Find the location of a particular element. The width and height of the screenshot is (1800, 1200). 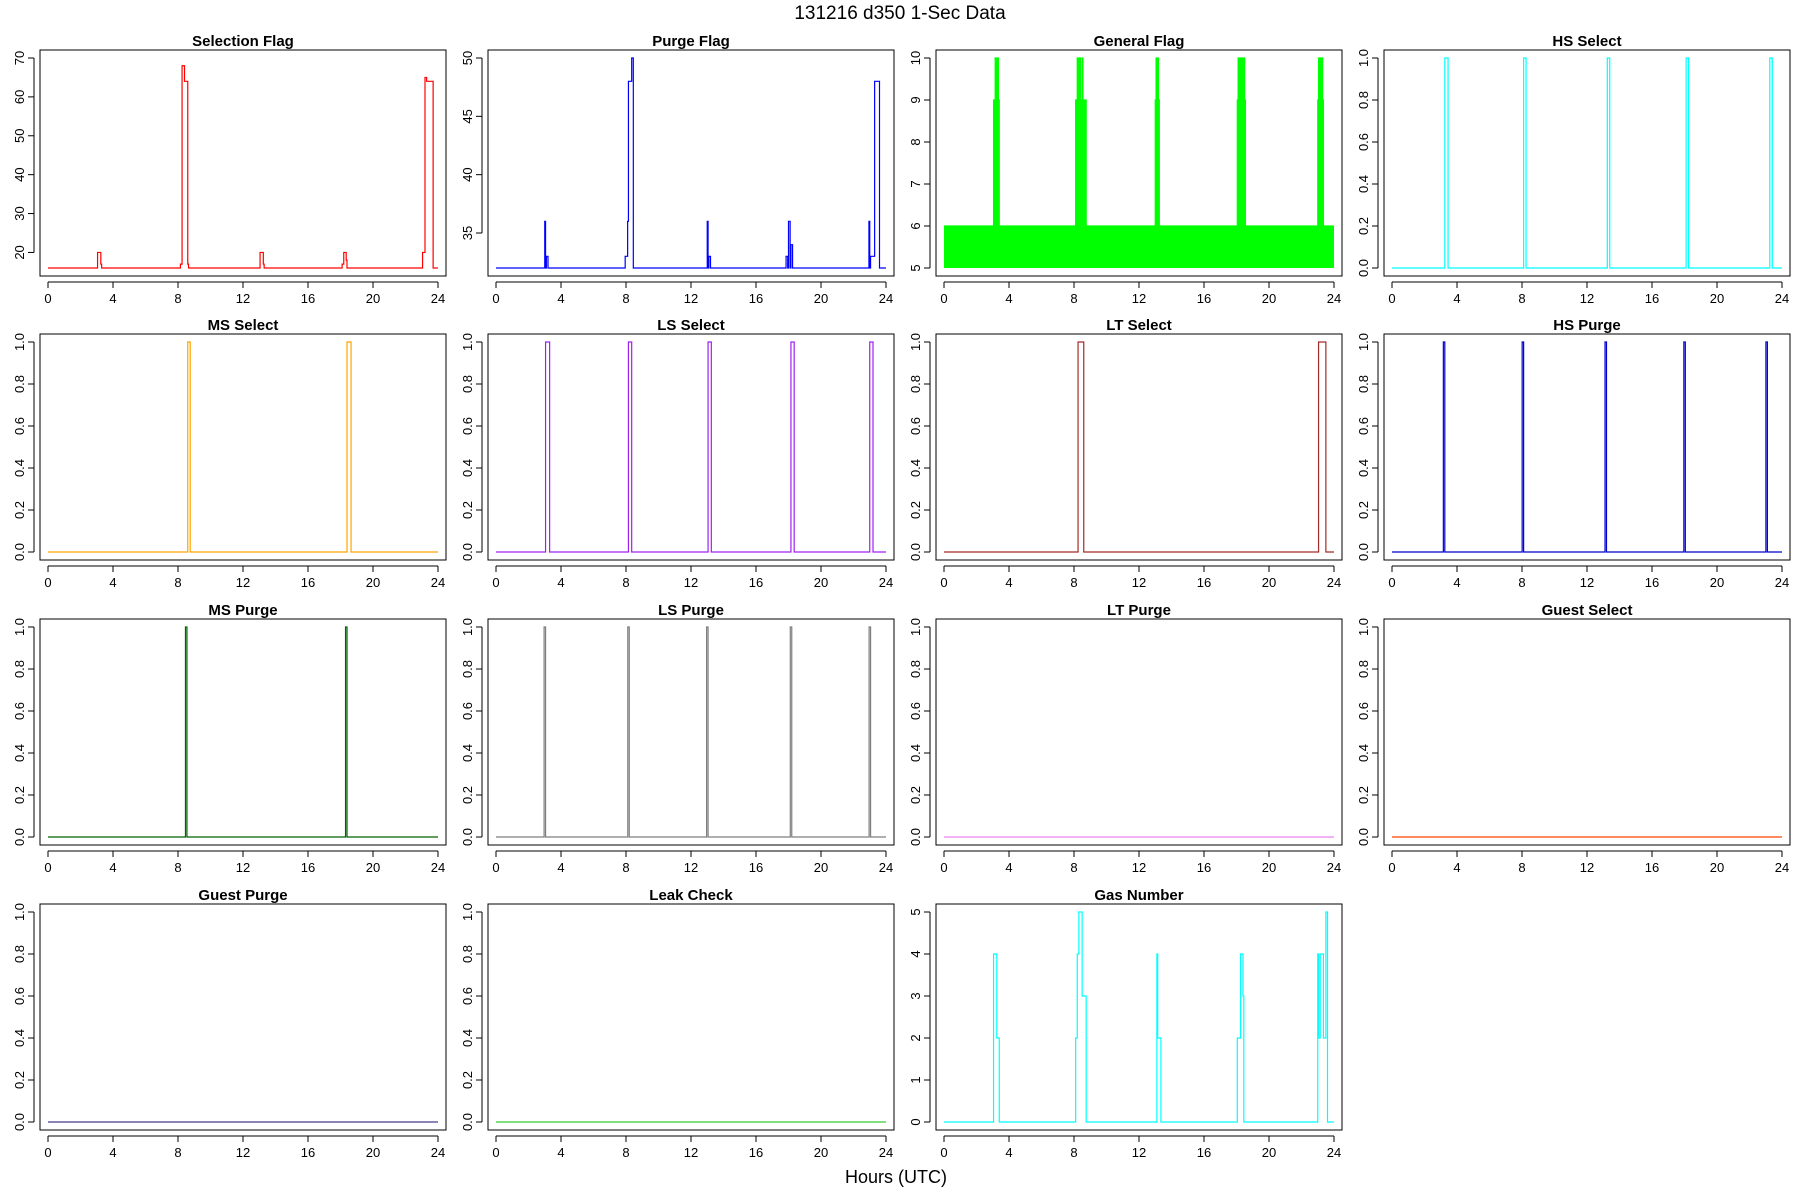

panel-title: LS Purge is located at coordinates (691, 610).